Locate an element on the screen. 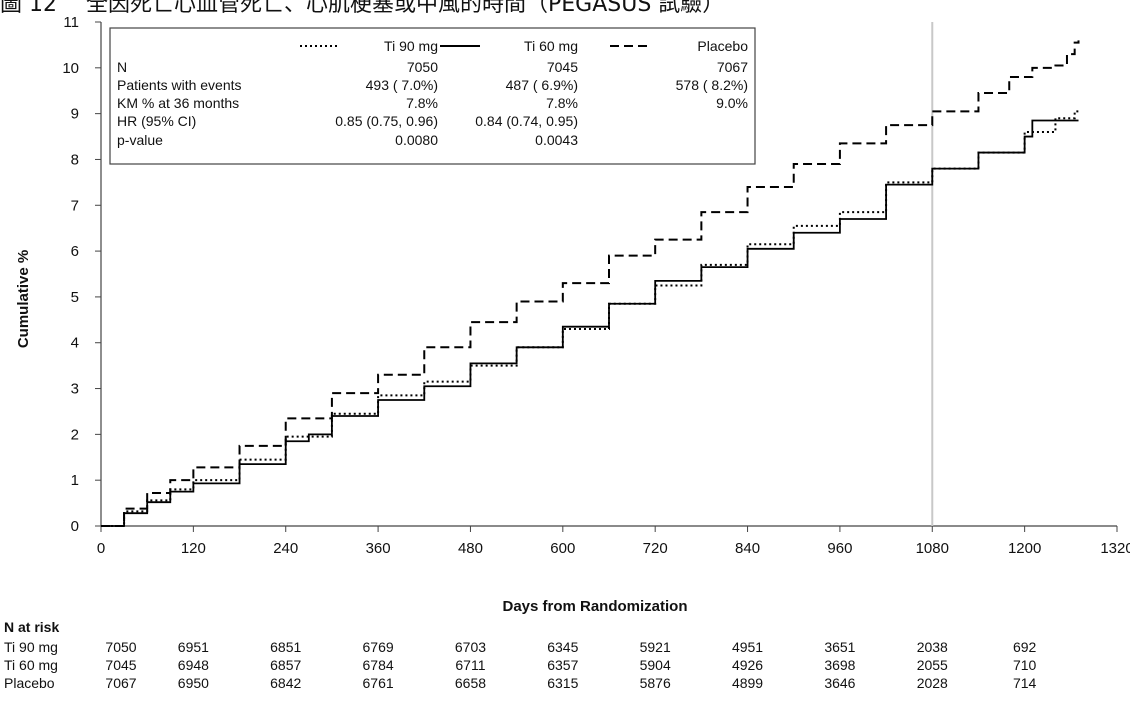 The width and height of the screenshot is (1130, 709). legend-row-label: Patients with events is located at coordinates (179, 85).